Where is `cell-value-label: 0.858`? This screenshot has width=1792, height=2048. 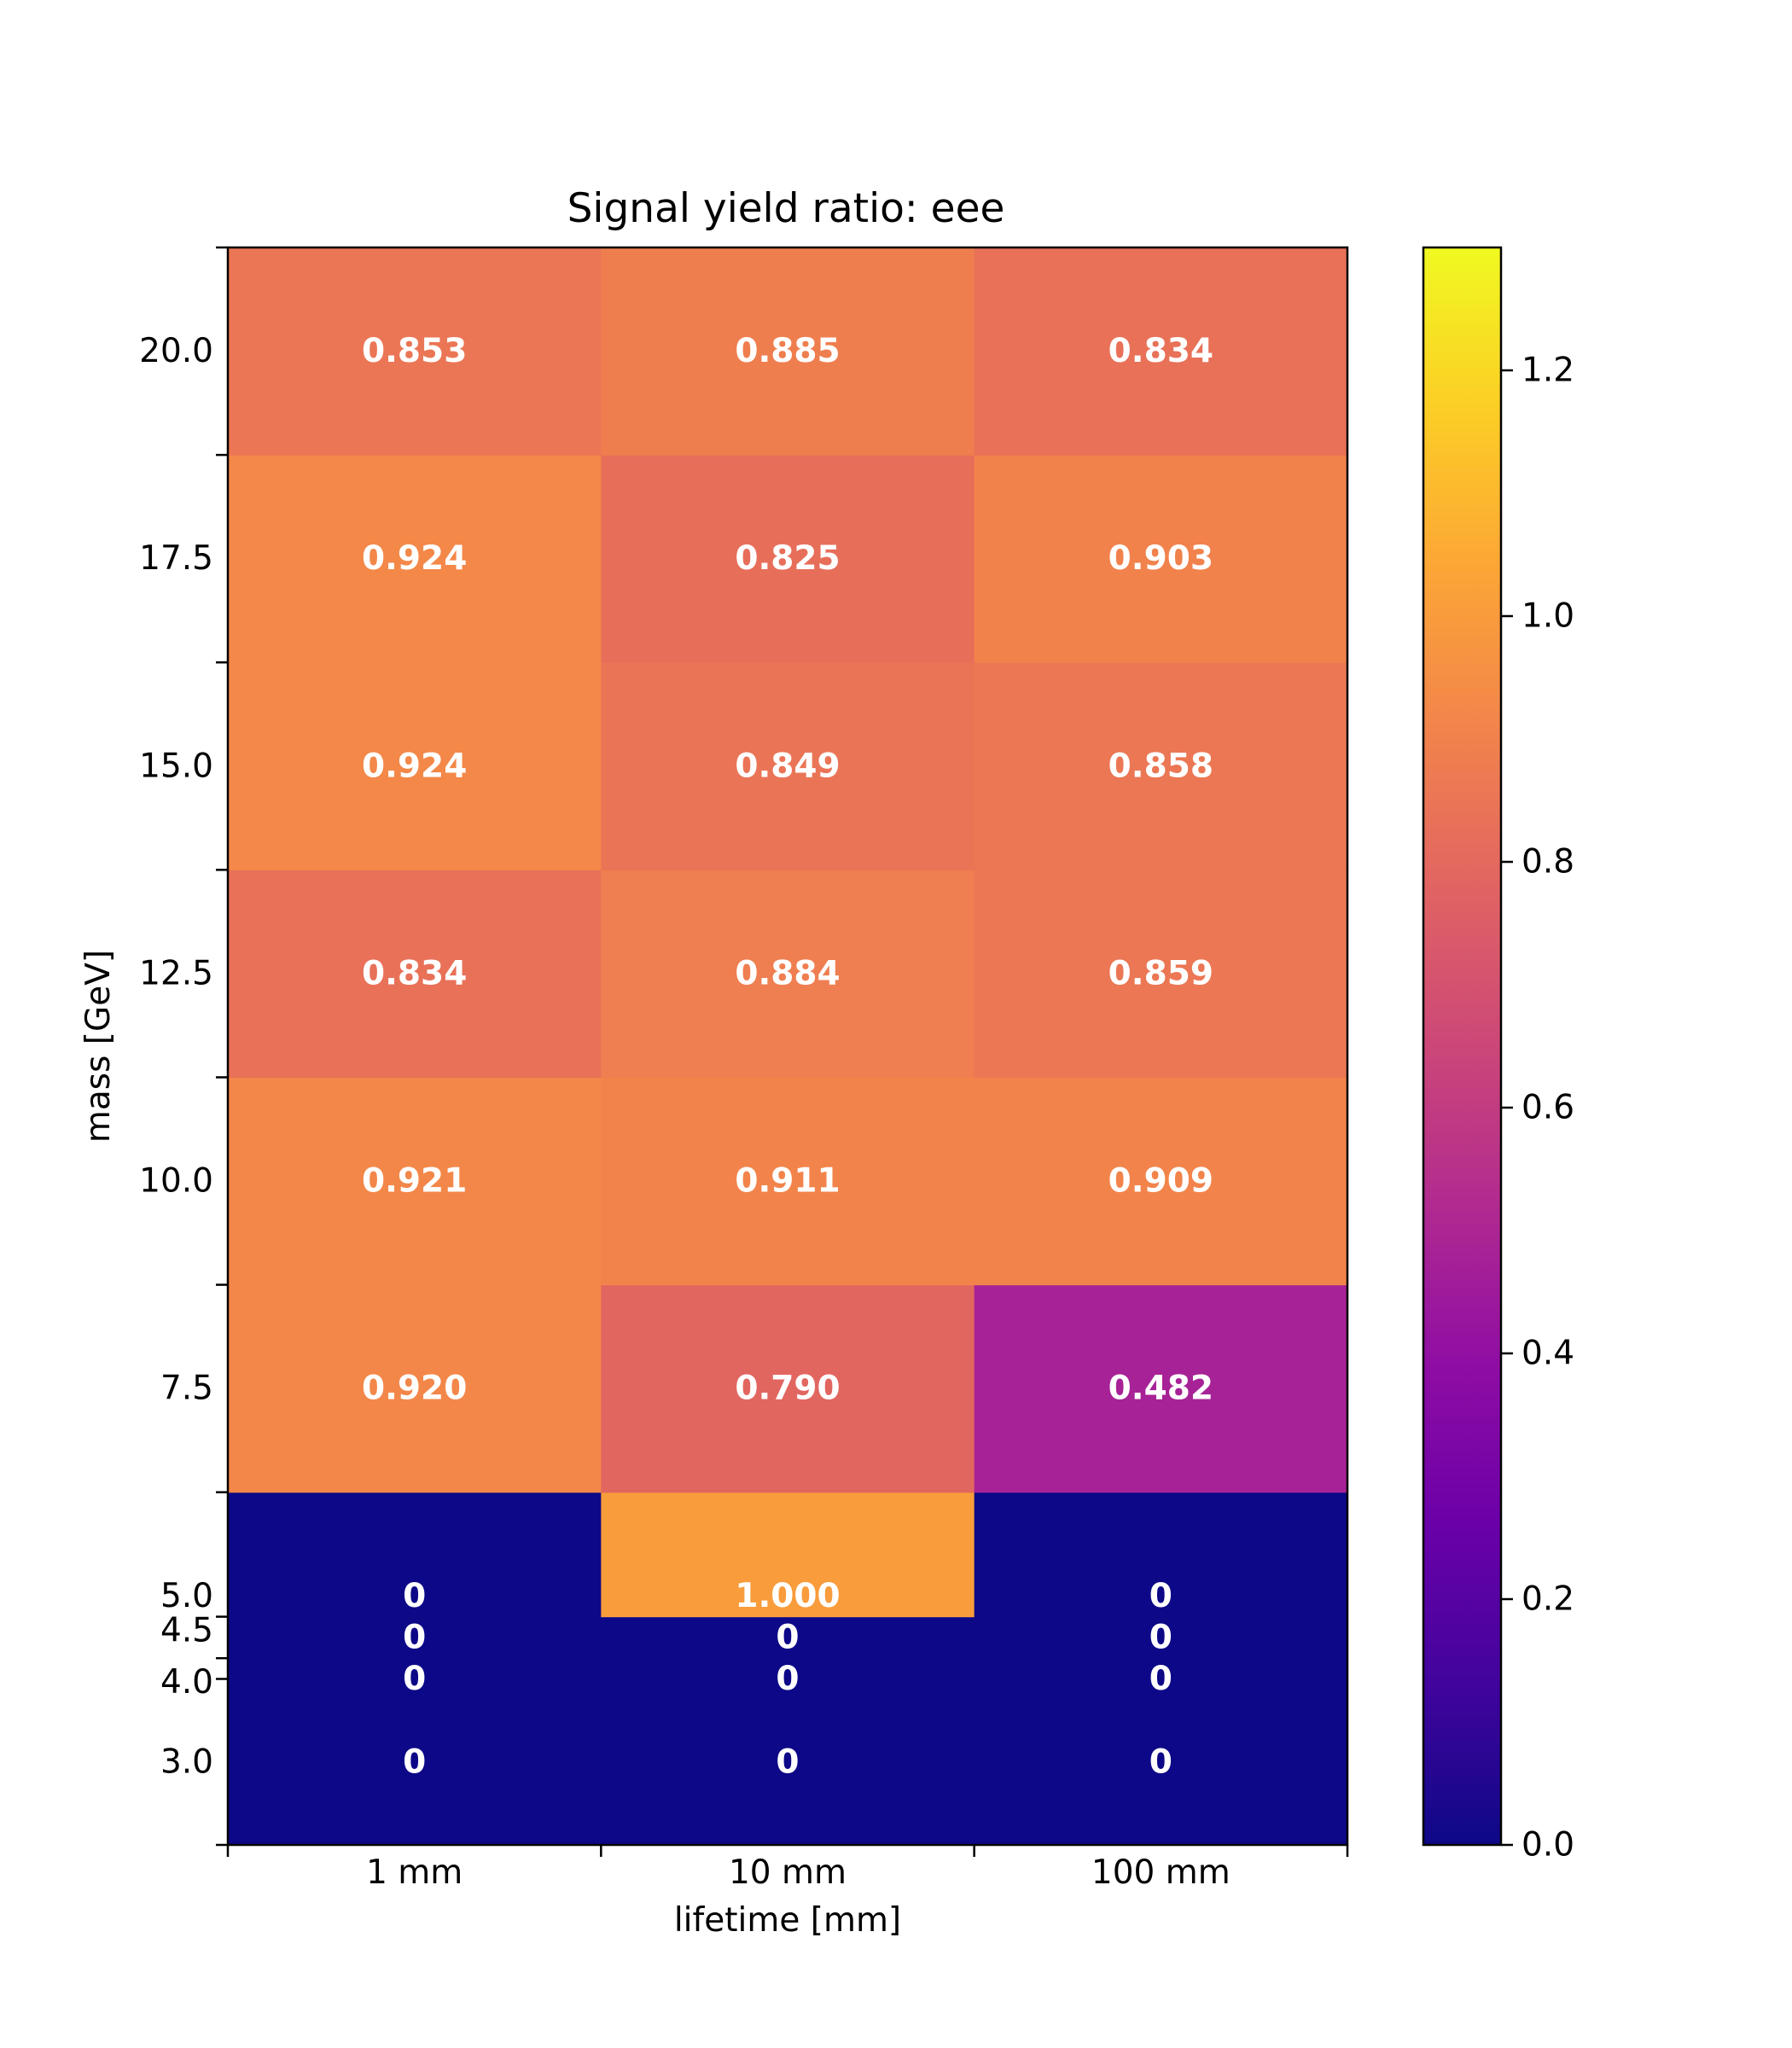
cell-value-label: 0.858 is located at coordinates (1160, 766).